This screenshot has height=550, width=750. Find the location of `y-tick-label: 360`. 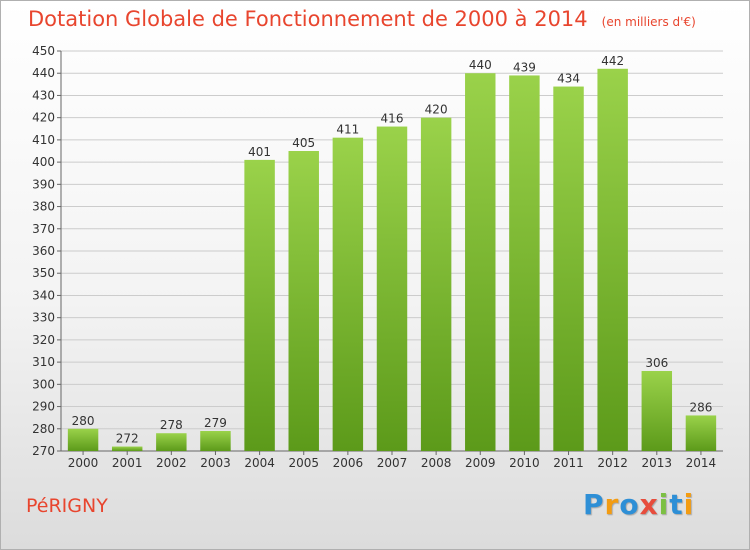

y-tick-label: 360 is located at coordinates (43, 251).